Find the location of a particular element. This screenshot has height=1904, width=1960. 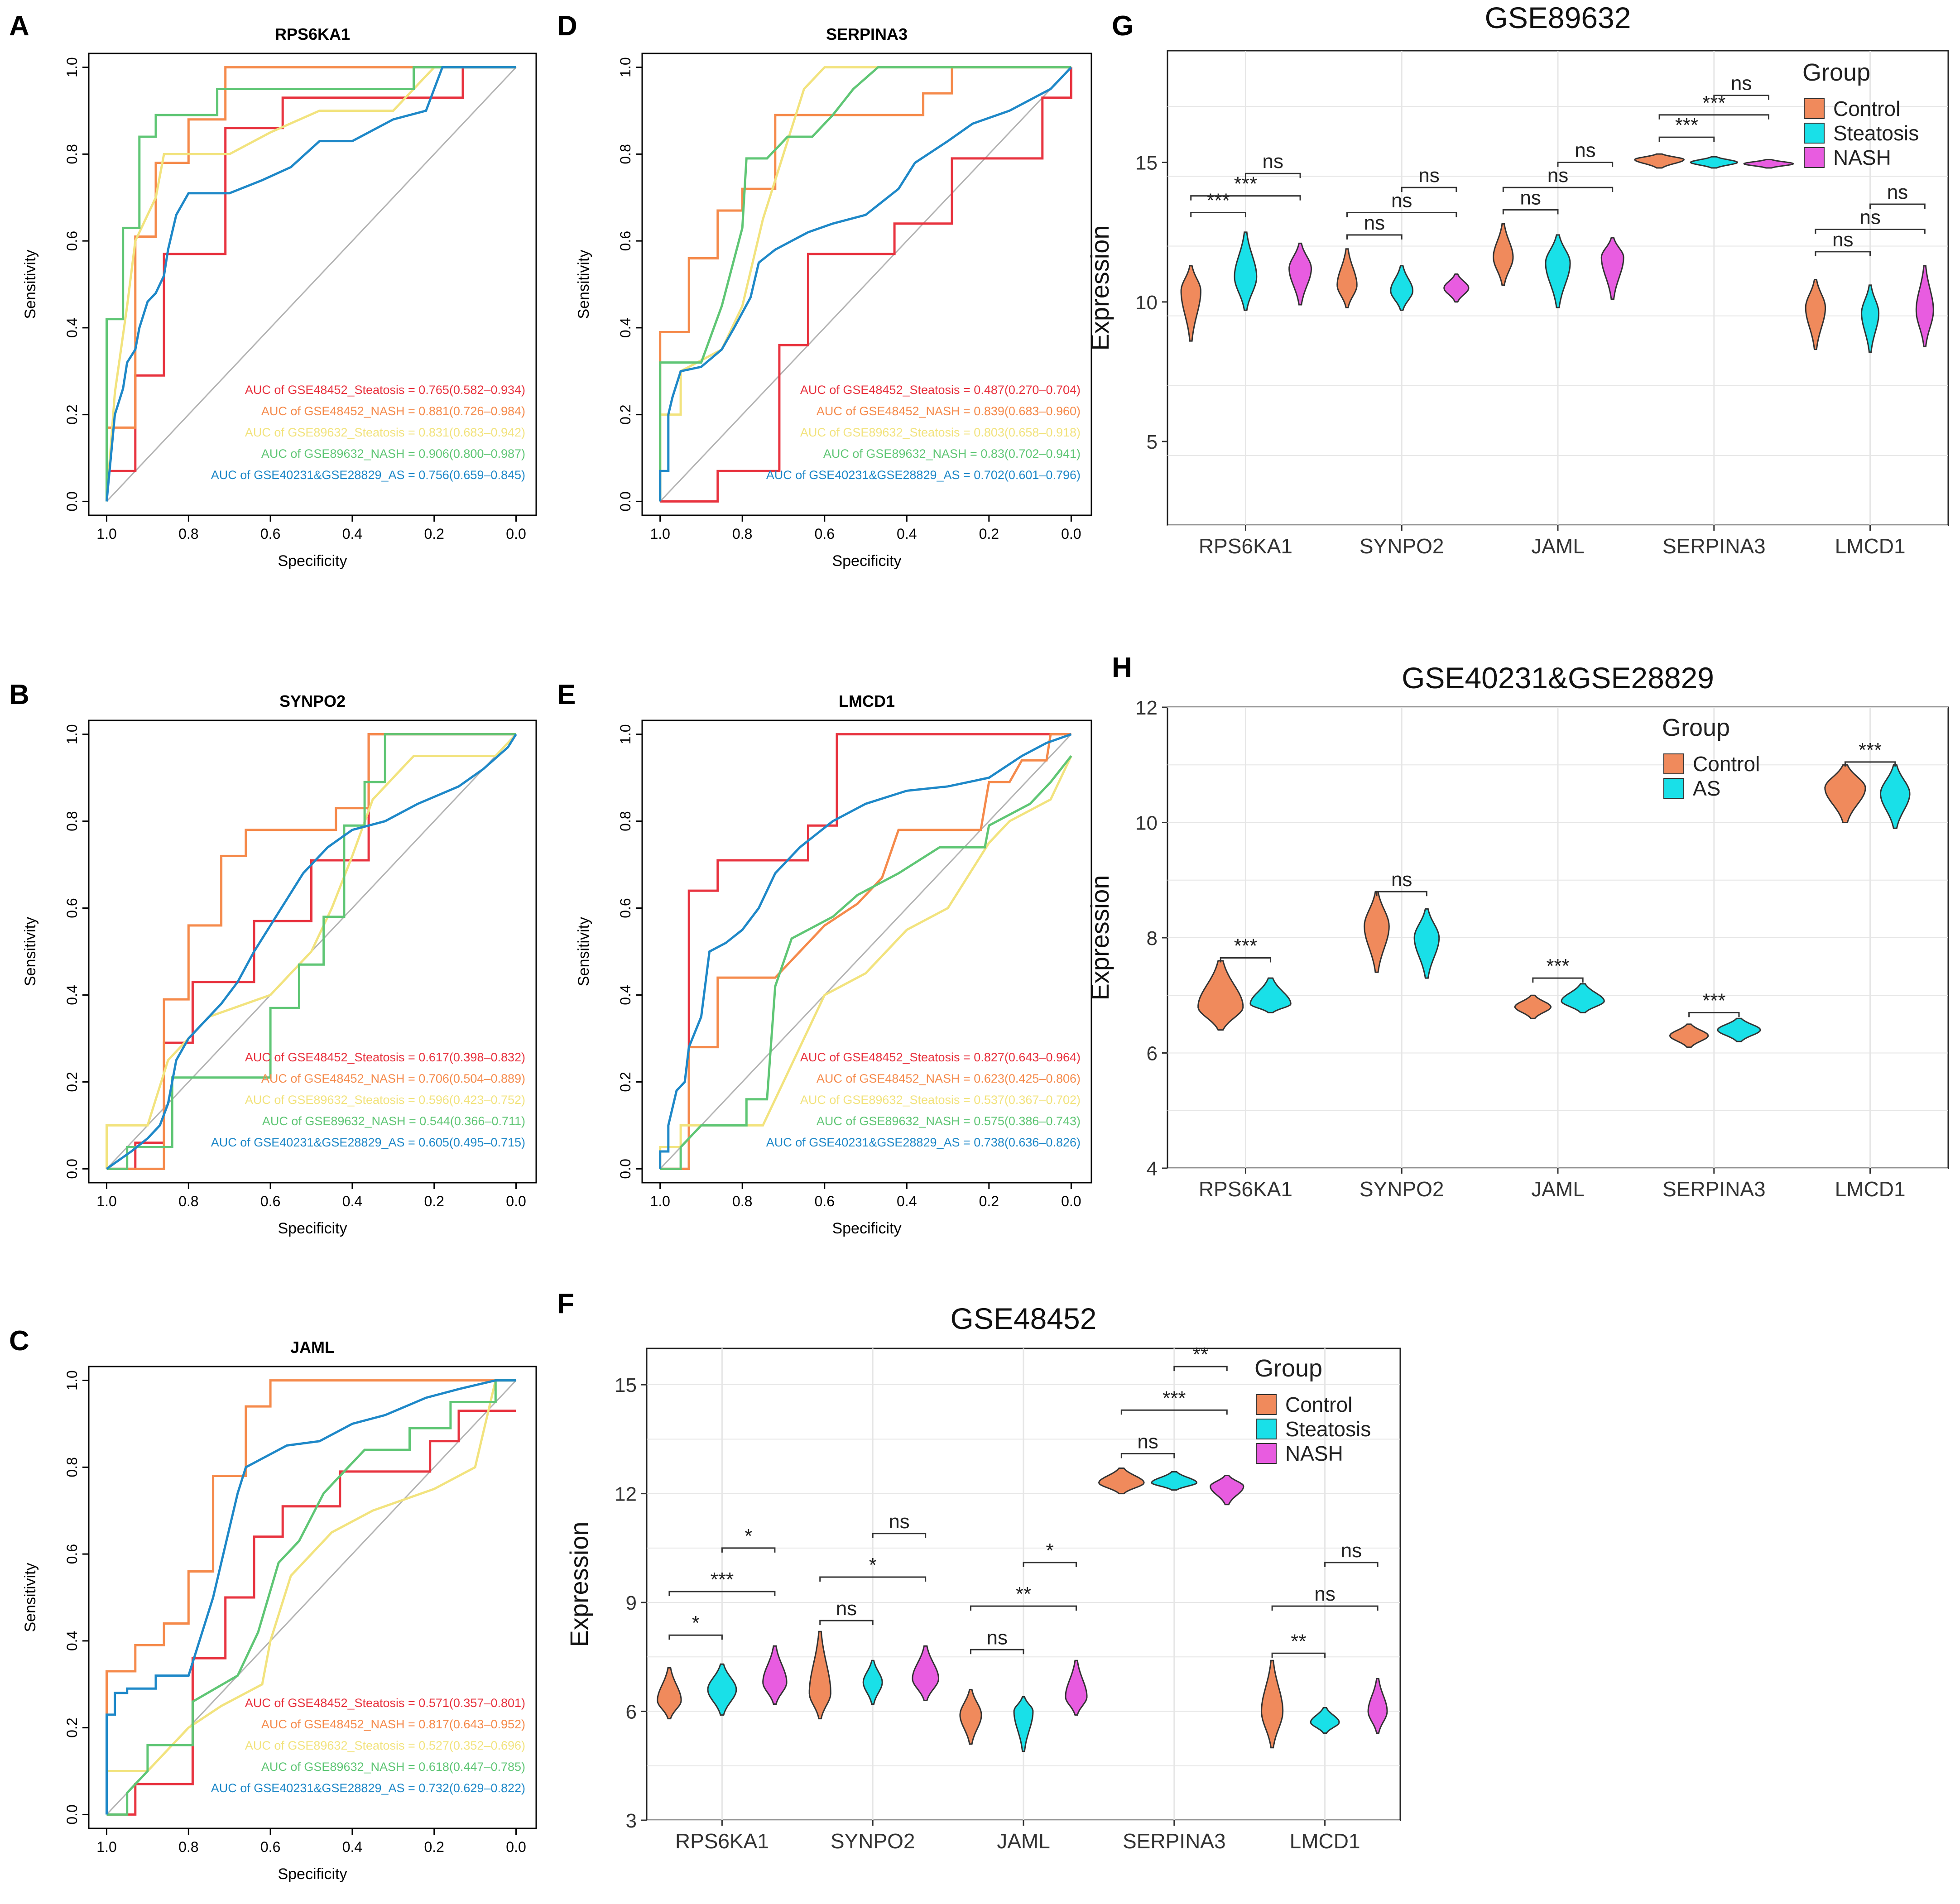

violin-rps6ka1-as is located at coordinates (1270, 995).